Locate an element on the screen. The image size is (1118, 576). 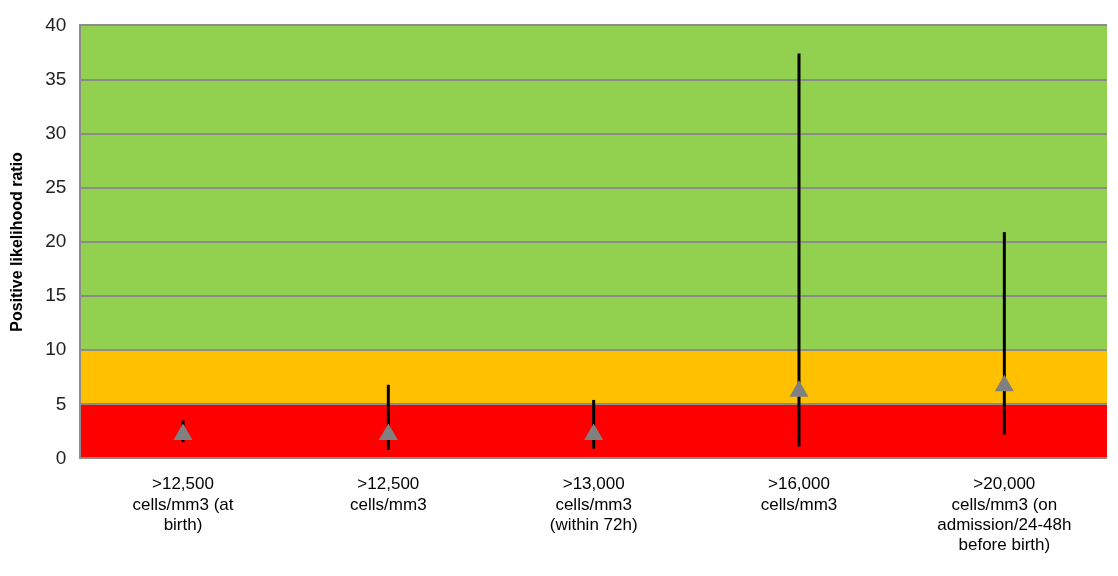
y-tick-label: 40 is located at coordinates (56, 24).